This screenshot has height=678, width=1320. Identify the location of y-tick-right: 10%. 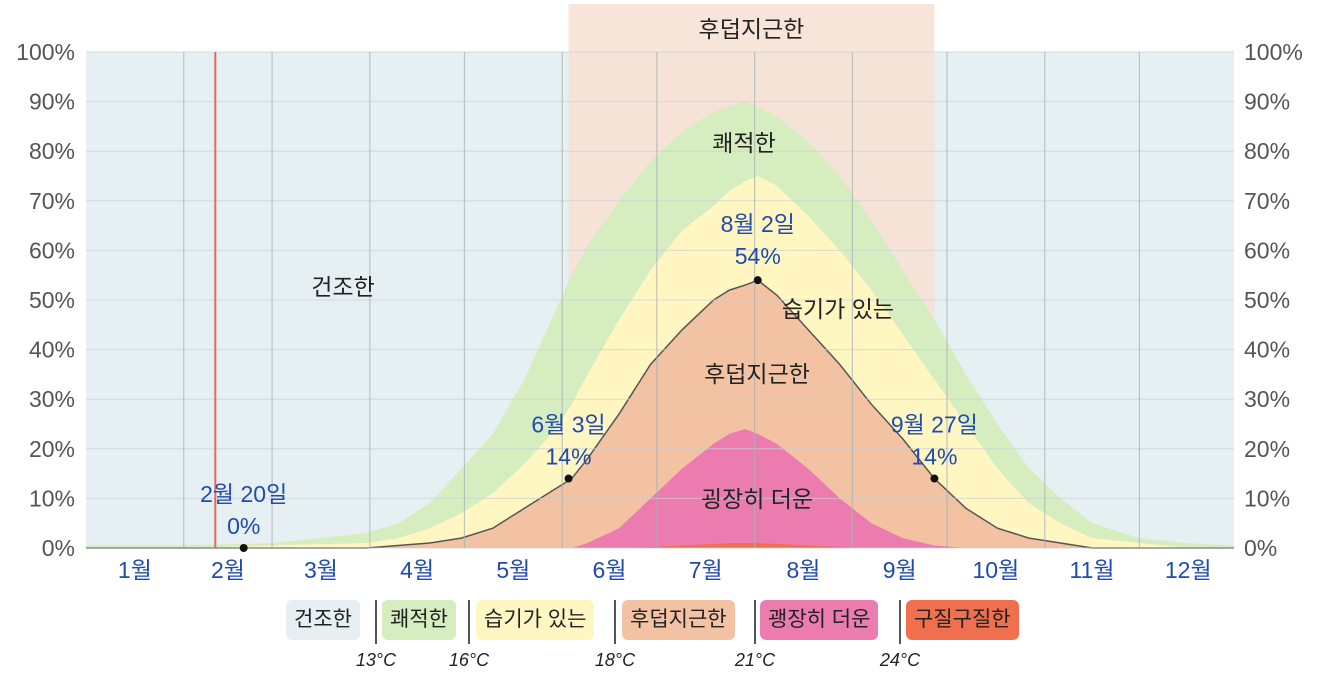
(1267, 498).